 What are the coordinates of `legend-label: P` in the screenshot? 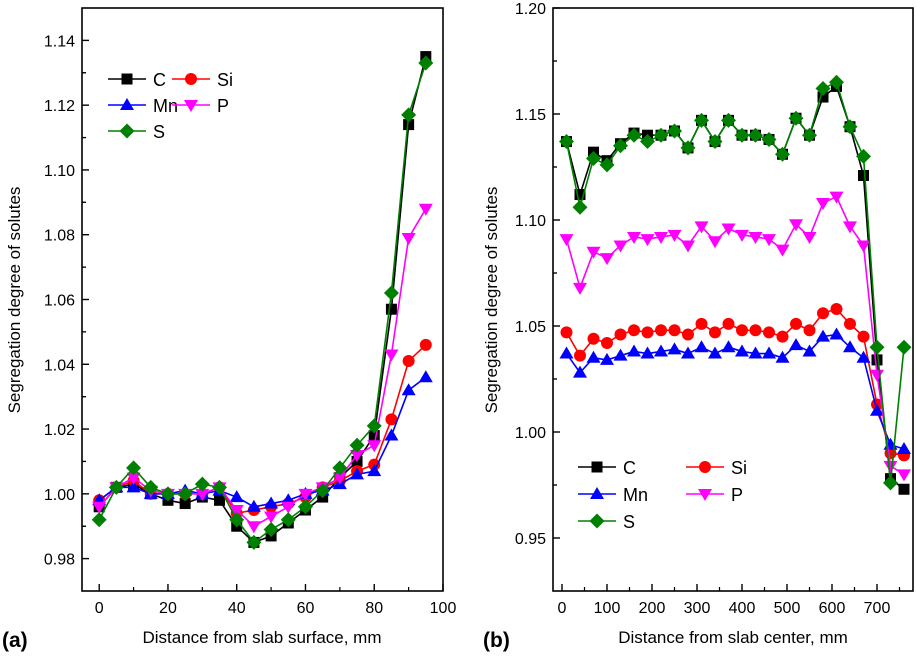 It's located at (223, 106).